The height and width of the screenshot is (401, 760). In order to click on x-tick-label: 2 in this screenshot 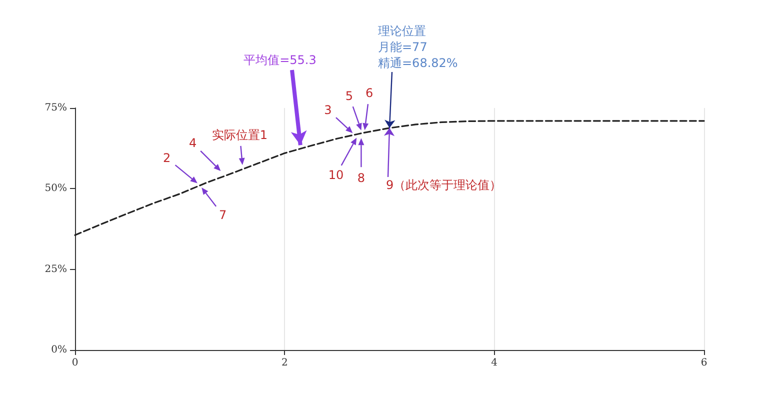, I will do `click(284, 363)`.